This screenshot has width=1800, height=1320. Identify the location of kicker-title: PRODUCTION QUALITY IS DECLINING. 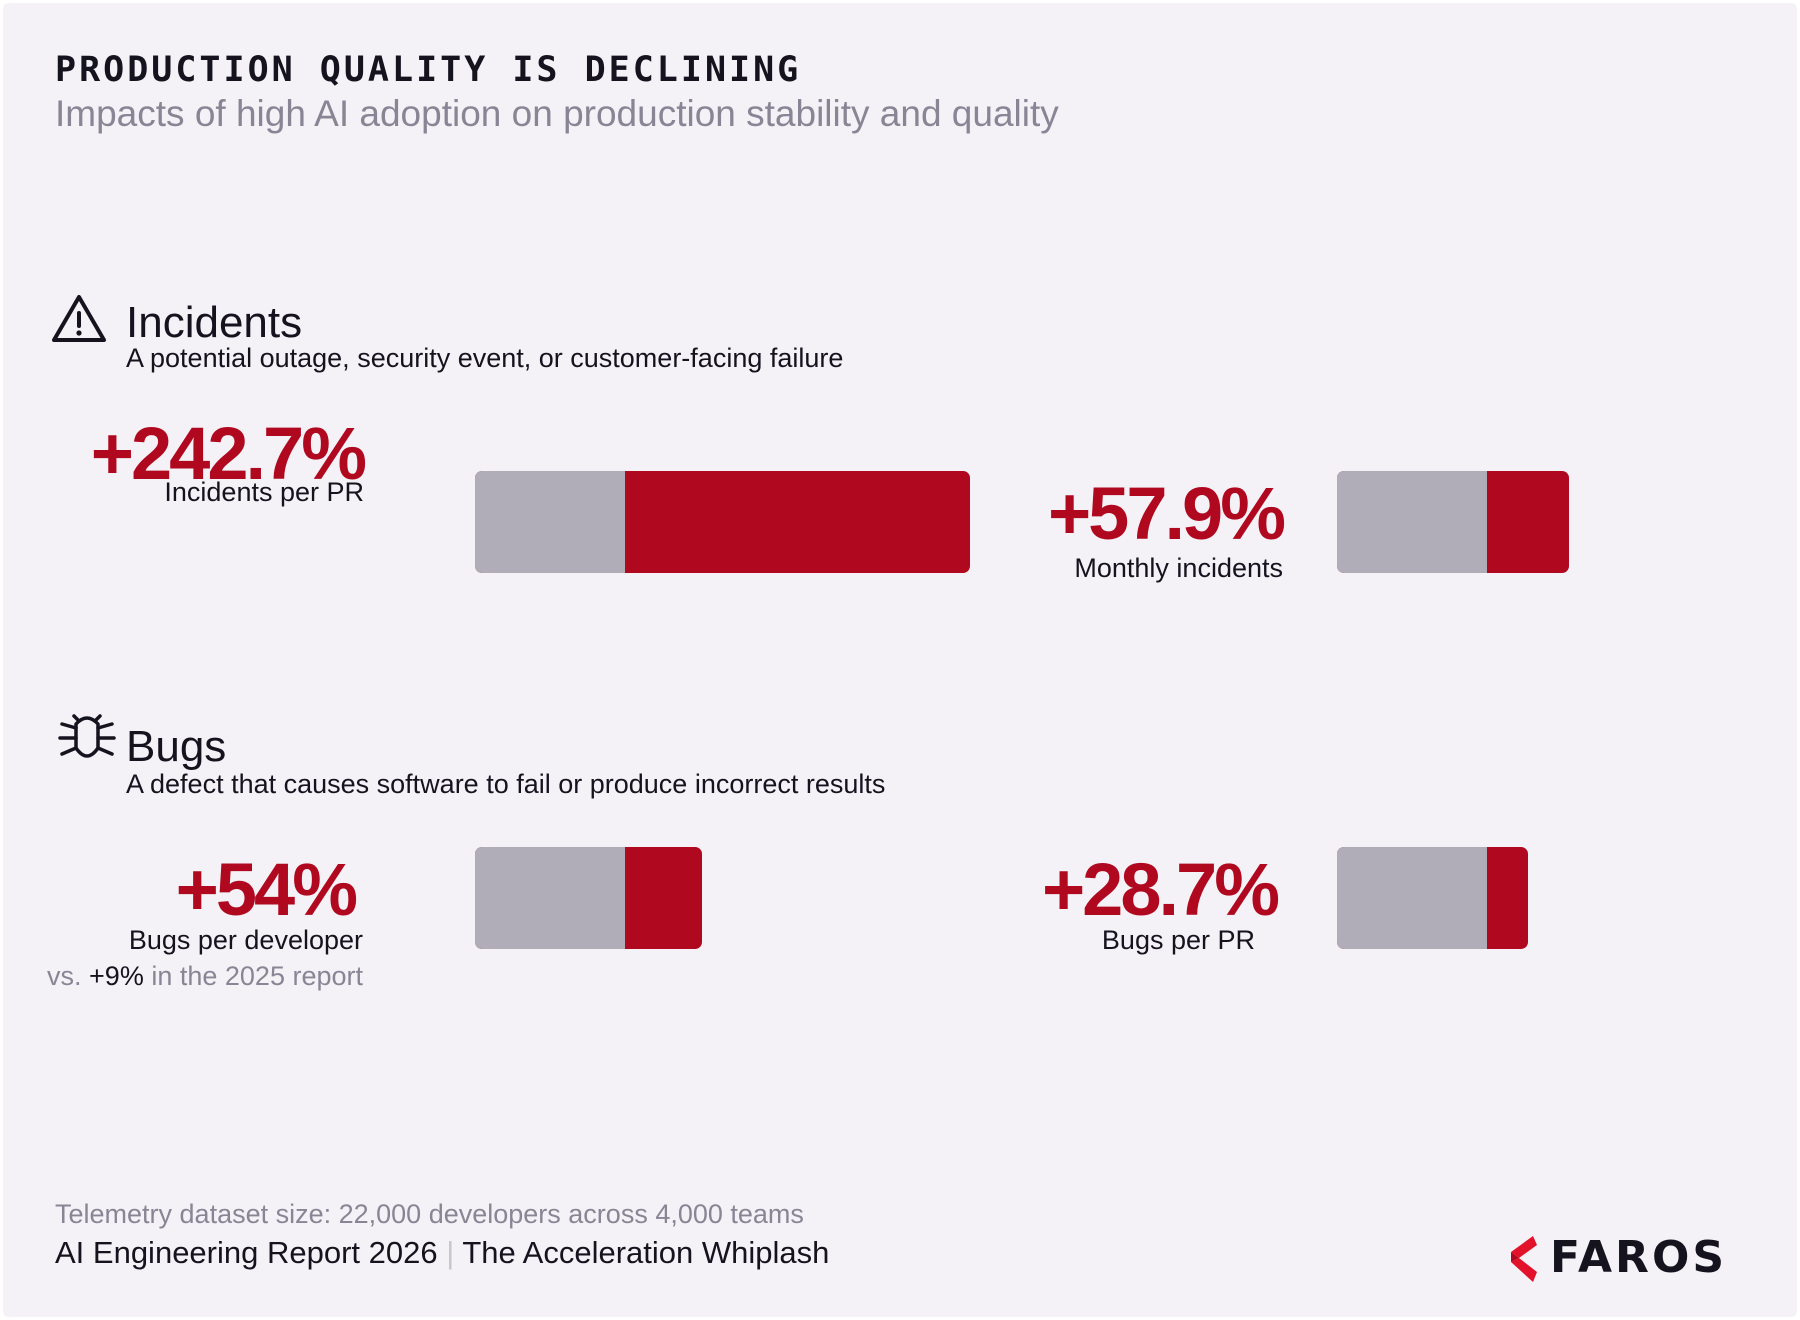
(428, 70).